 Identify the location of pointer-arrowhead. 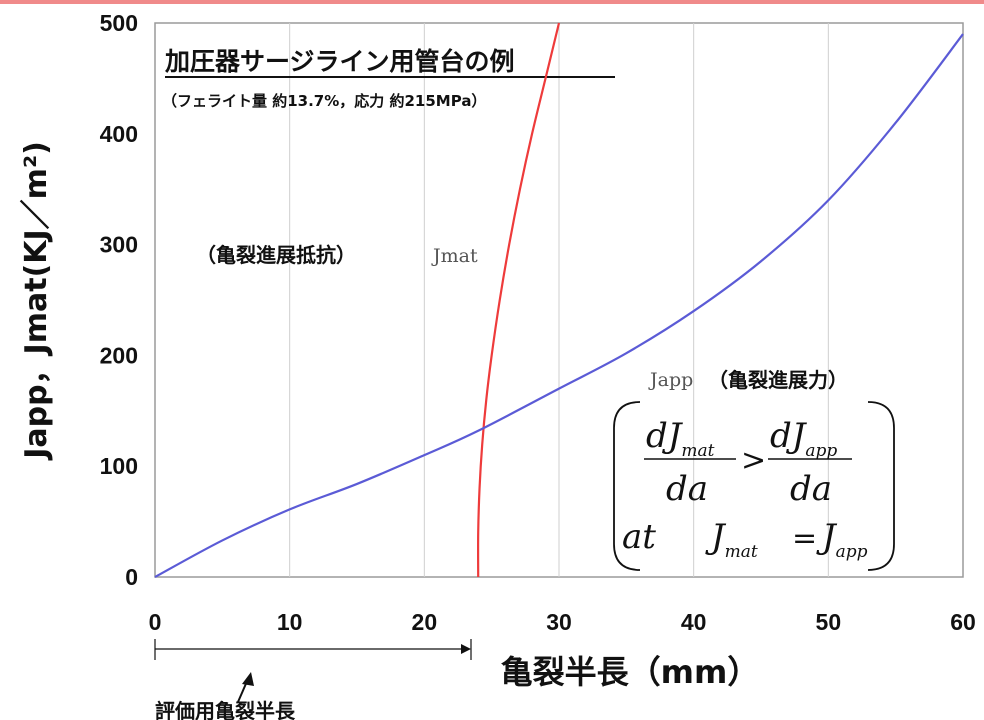
(248, 679).